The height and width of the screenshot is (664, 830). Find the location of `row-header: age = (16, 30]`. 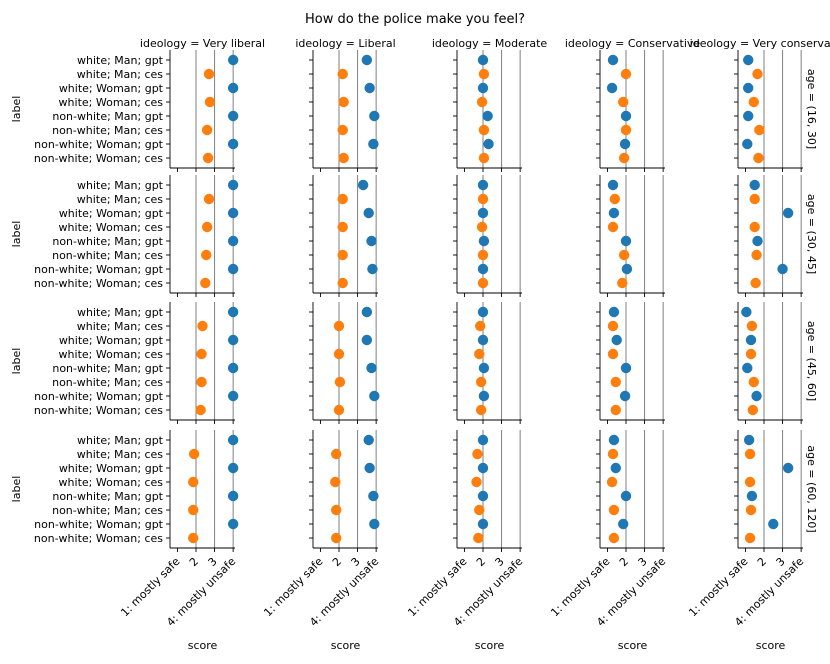

row-header: age = (16, 30] is located at coordinates (811, 109).